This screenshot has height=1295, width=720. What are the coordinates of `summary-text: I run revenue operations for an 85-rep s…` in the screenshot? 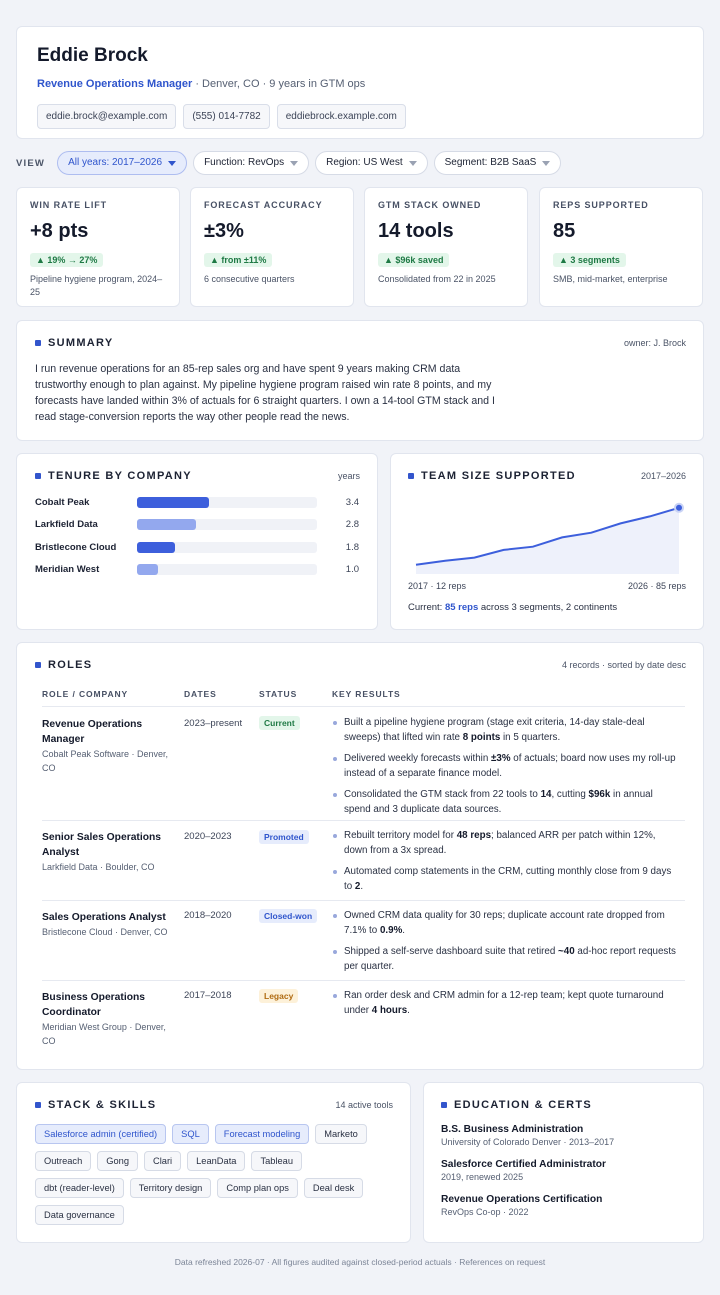 It's located at (265, 393).